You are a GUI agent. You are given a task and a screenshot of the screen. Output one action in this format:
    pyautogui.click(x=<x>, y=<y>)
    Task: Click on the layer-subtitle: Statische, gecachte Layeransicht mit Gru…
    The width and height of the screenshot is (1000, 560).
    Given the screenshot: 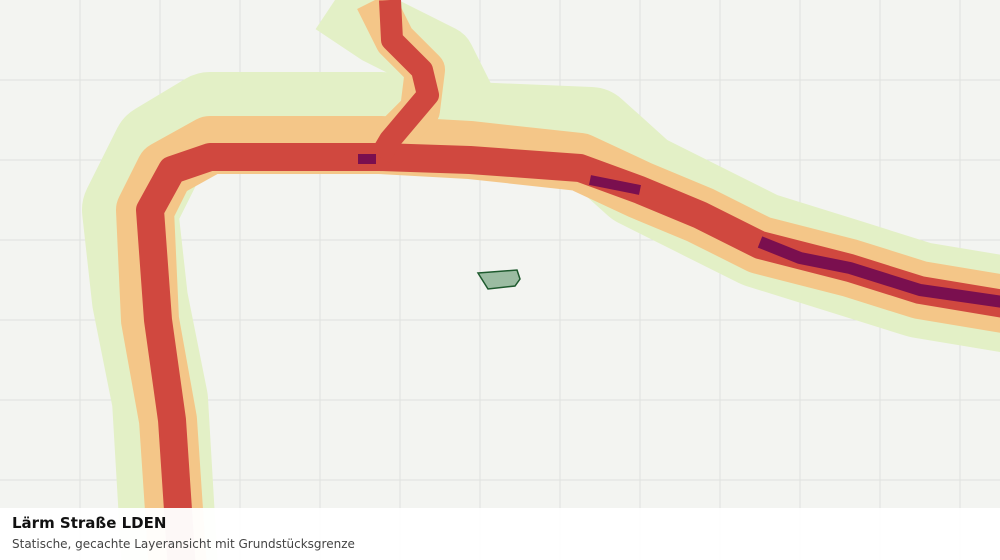 What is the action you would take?
    pyautogui.click(x=183, y=544)
    